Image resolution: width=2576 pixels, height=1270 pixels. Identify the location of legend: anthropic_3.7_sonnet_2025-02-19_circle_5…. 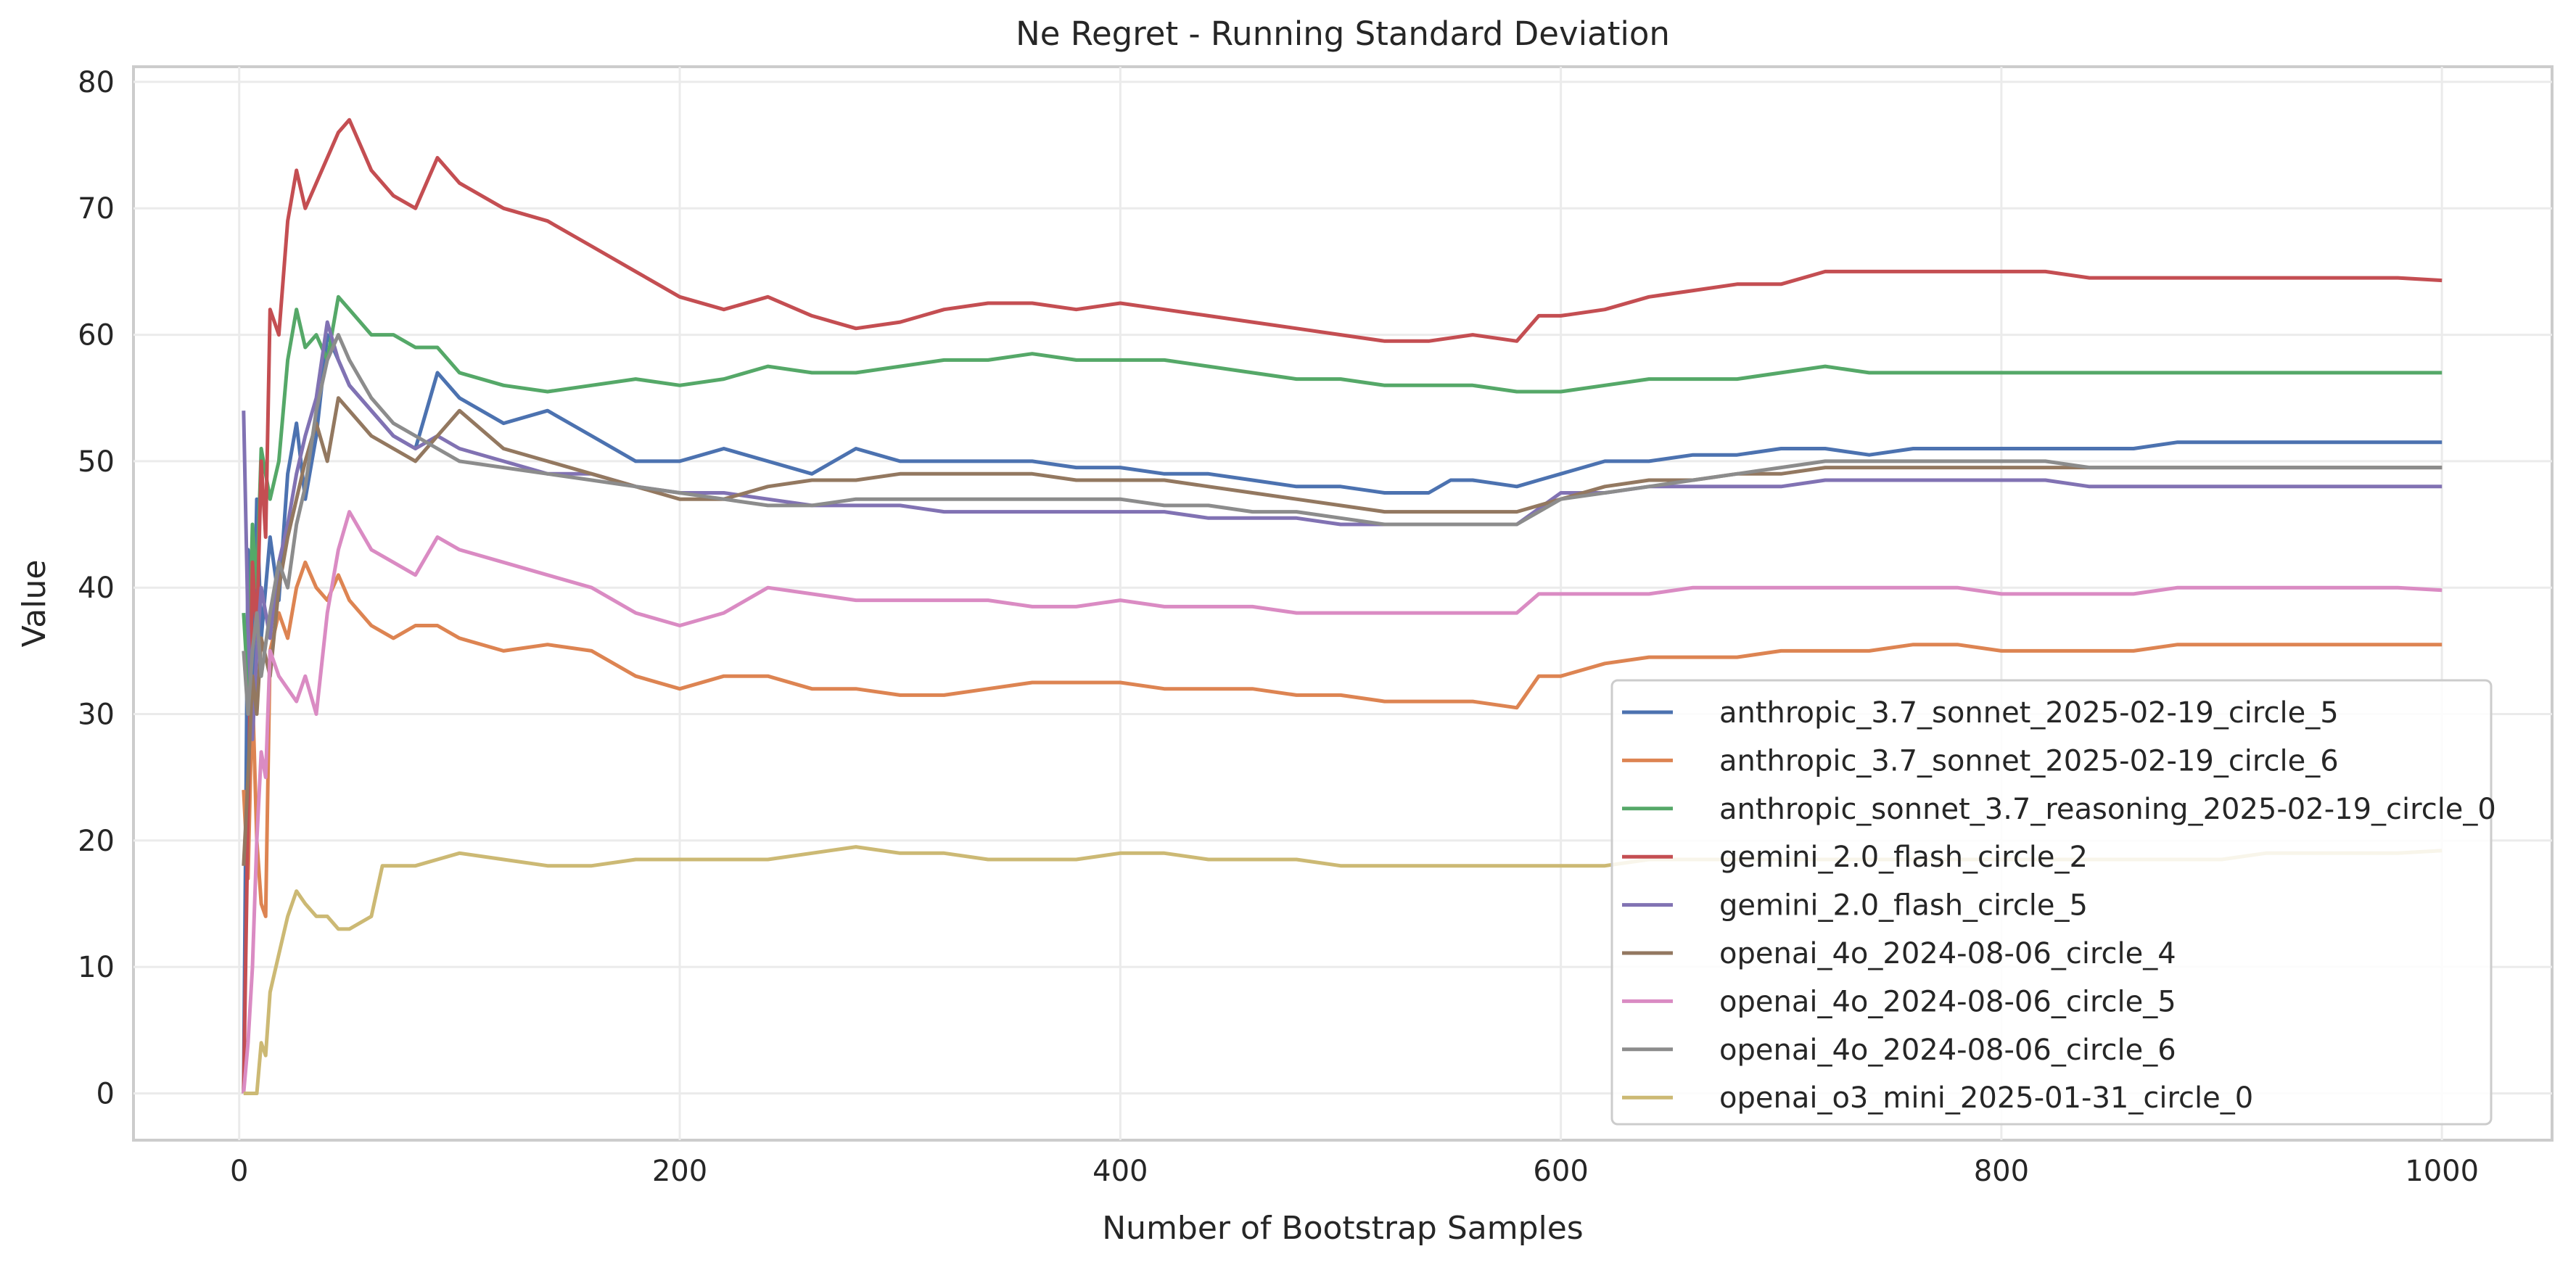
(2053, 902).